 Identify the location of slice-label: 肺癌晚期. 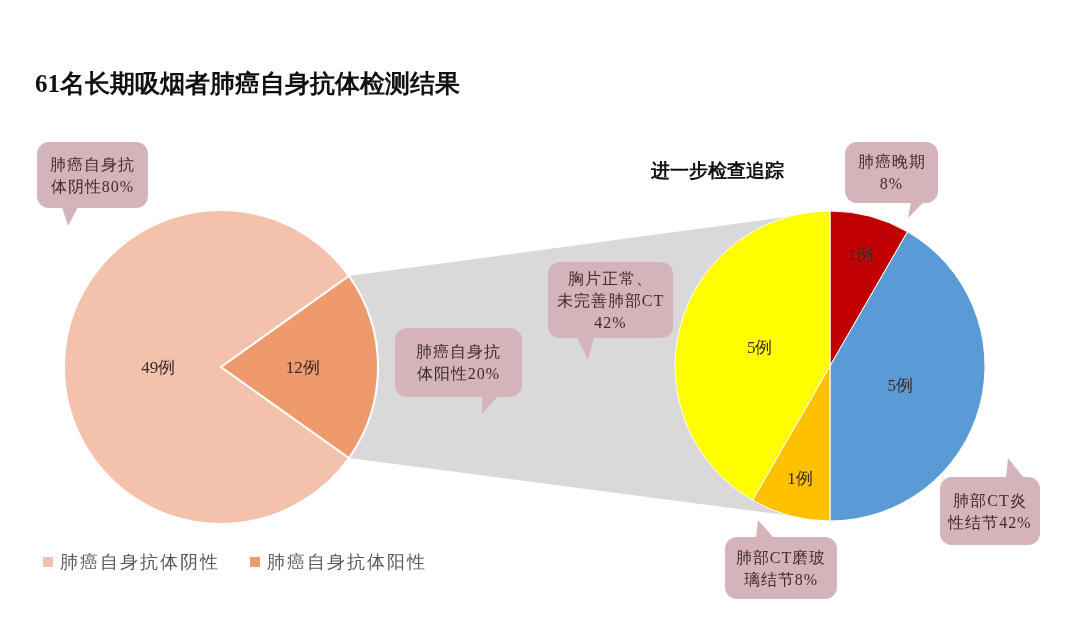
(891, 162).